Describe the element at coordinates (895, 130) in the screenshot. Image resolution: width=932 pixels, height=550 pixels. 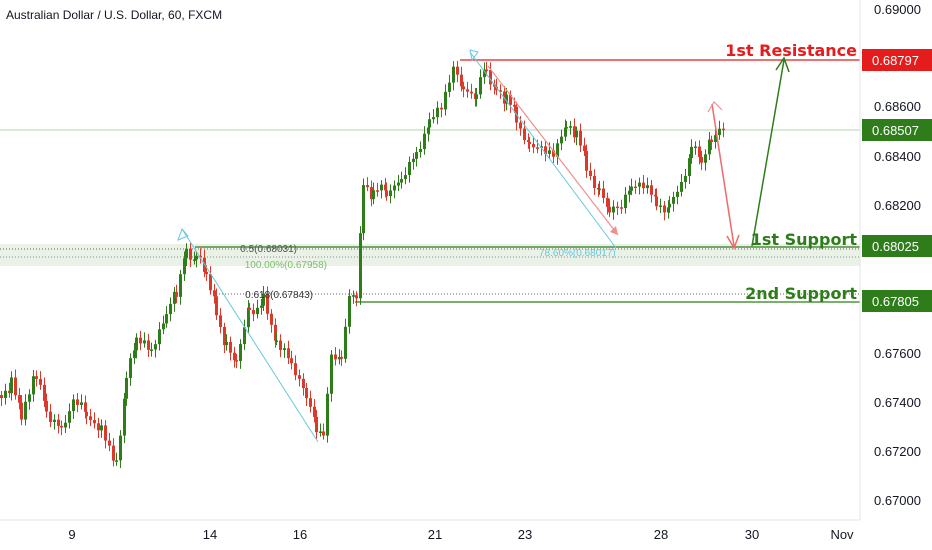
I see `current-price-text: 0.68507` at that location.